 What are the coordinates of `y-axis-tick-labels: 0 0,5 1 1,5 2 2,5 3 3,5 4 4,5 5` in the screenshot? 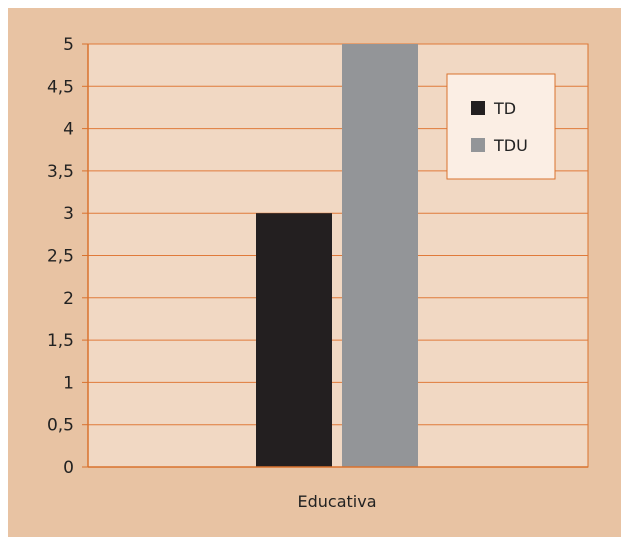 It's located at (67, 256).